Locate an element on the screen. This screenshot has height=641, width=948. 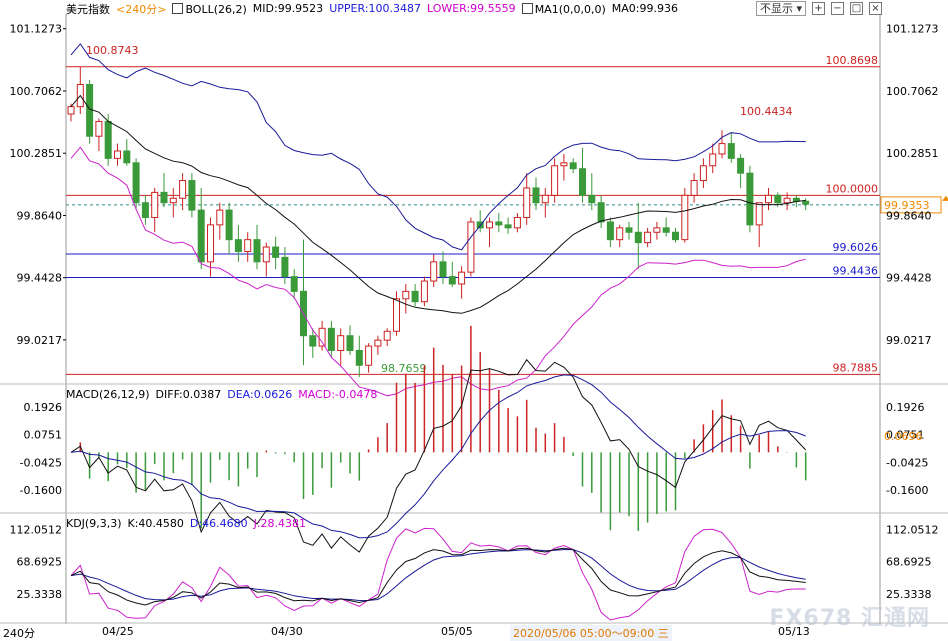
boll-mid: MID:99.9523 is located at coordinates (288, 8).